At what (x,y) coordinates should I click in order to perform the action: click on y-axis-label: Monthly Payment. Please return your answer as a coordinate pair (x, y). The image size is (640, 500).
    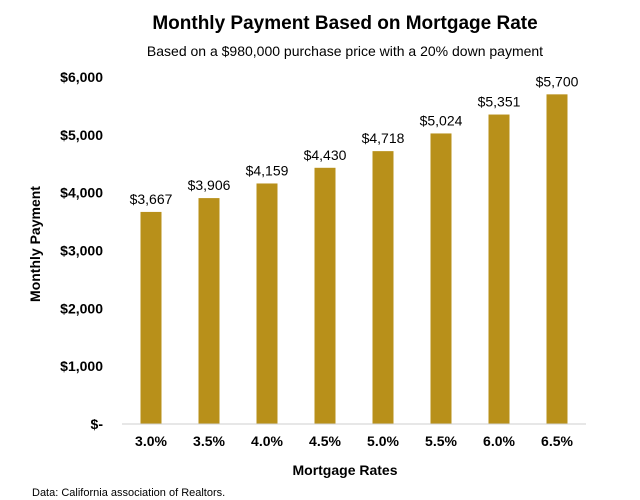
    Looking at the image, I should click on (35, 244).